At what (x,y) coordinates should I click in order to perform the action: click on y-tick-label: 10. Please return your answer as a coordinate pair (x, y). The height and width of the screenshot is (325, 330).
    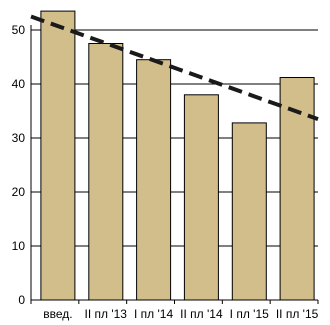
    Looking at the image, I should click on (19, 246).